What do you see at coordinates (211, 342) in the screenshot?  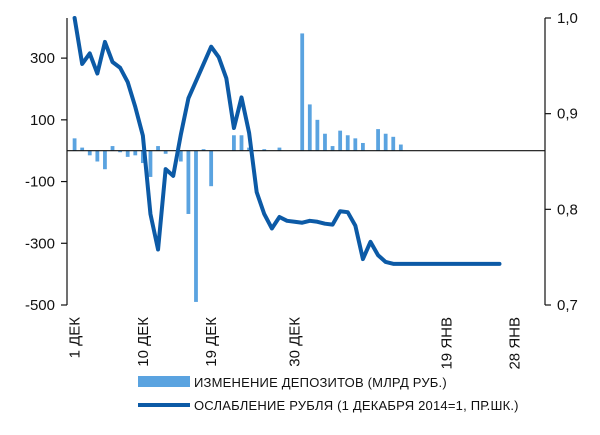 I see `x-tick-label: 19 ДЕК` at bounding box center [211, 342].